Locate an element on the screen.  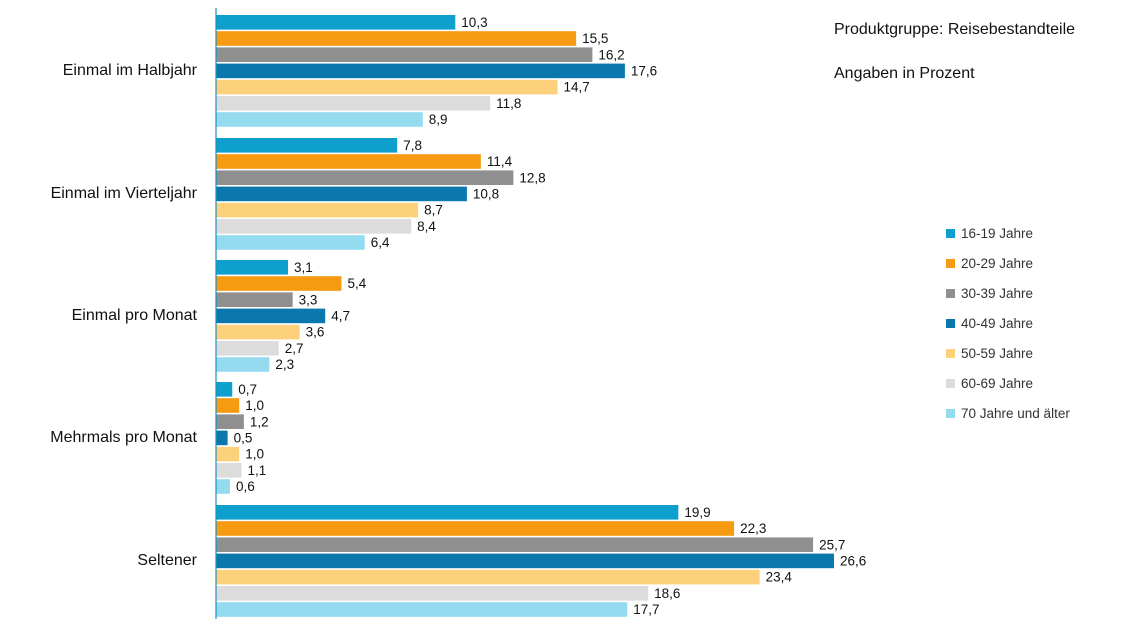
value-label: 3,1 is located at coordinates (303, 267).